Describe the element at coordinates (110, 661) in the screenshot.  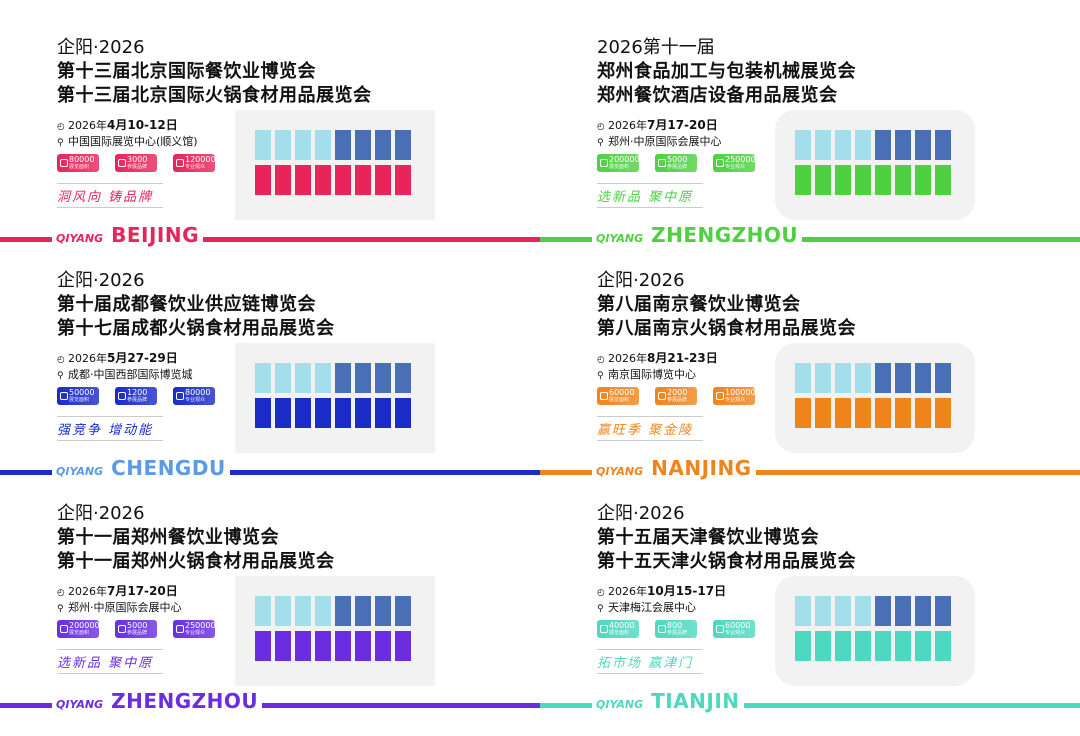
I see `slogan: 选新品 聚中原` at that location.